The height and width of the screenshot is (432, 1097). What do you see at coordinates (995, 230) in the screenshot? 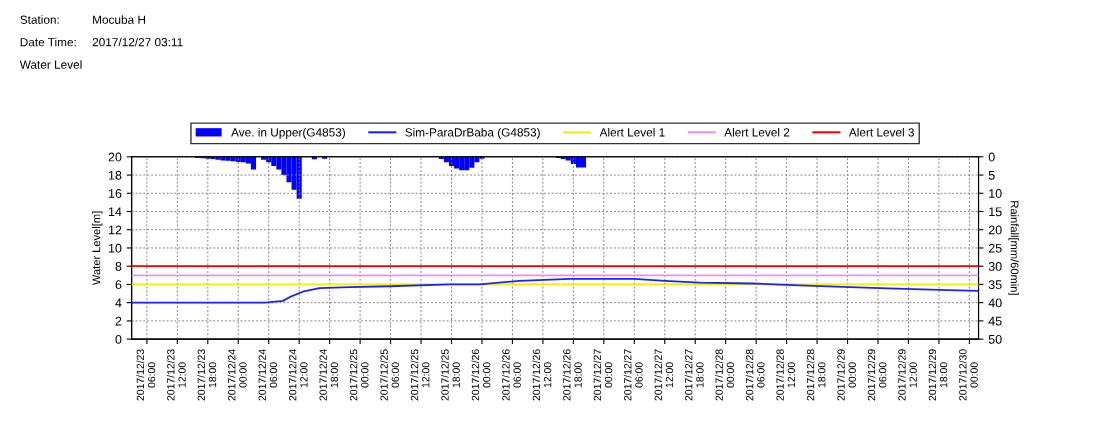
I see `y2-tick-label: 20` at bounding box center [995, 230].